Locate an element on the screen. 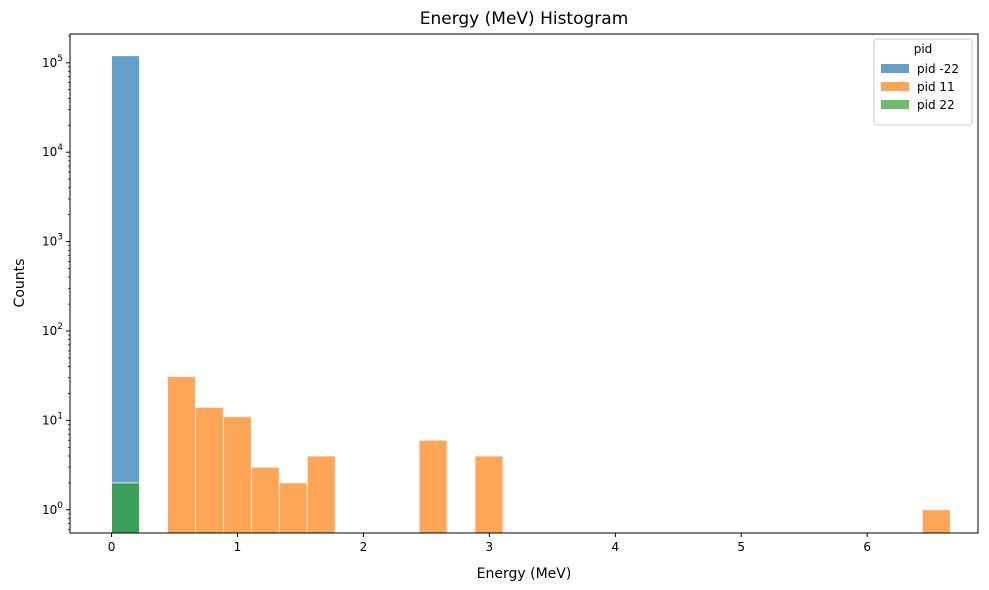  legend: pid pid -22 pid 11 pid 22 is located at coordinates (923, 82).